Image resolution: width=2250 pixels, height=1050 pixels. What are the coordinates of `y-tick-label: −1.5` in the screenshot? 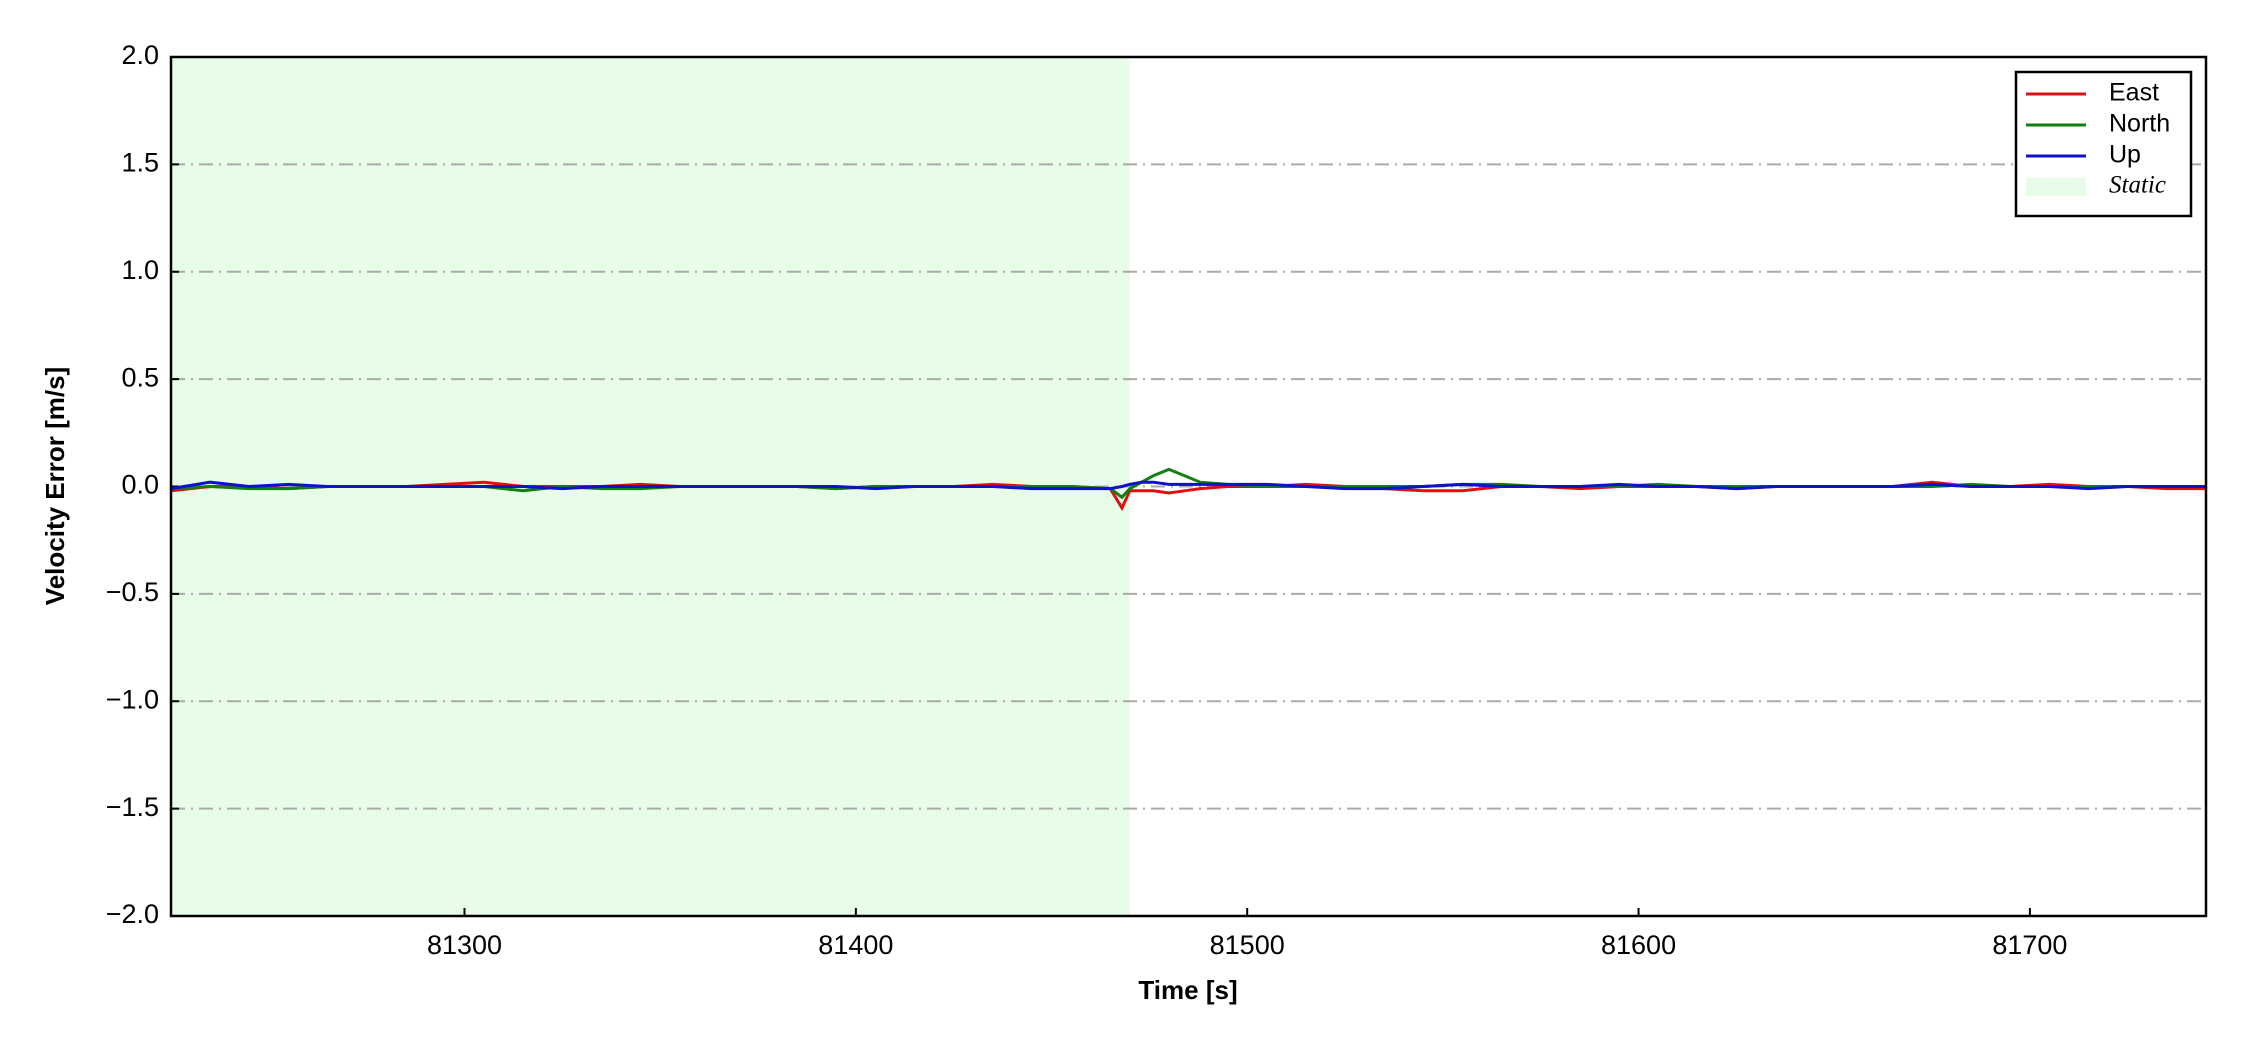 It's located at (132, 807).